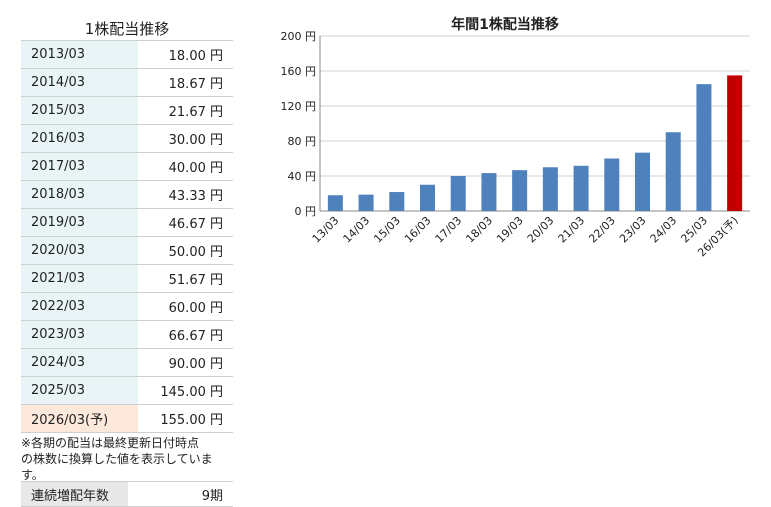 Image resolution: width=771 pixels, height=507 pixels. I want to click on table-title: 1株配当推移, so click(127, 29).